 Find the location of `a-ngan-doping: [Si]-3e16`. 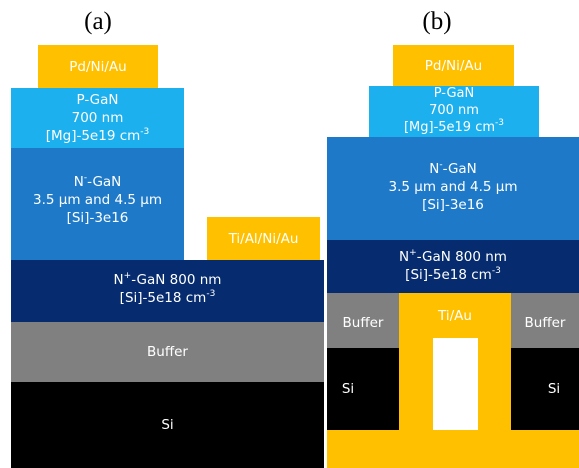

a-ngan-doping: [Si]-3e16 is located at coordinates (97, 218).